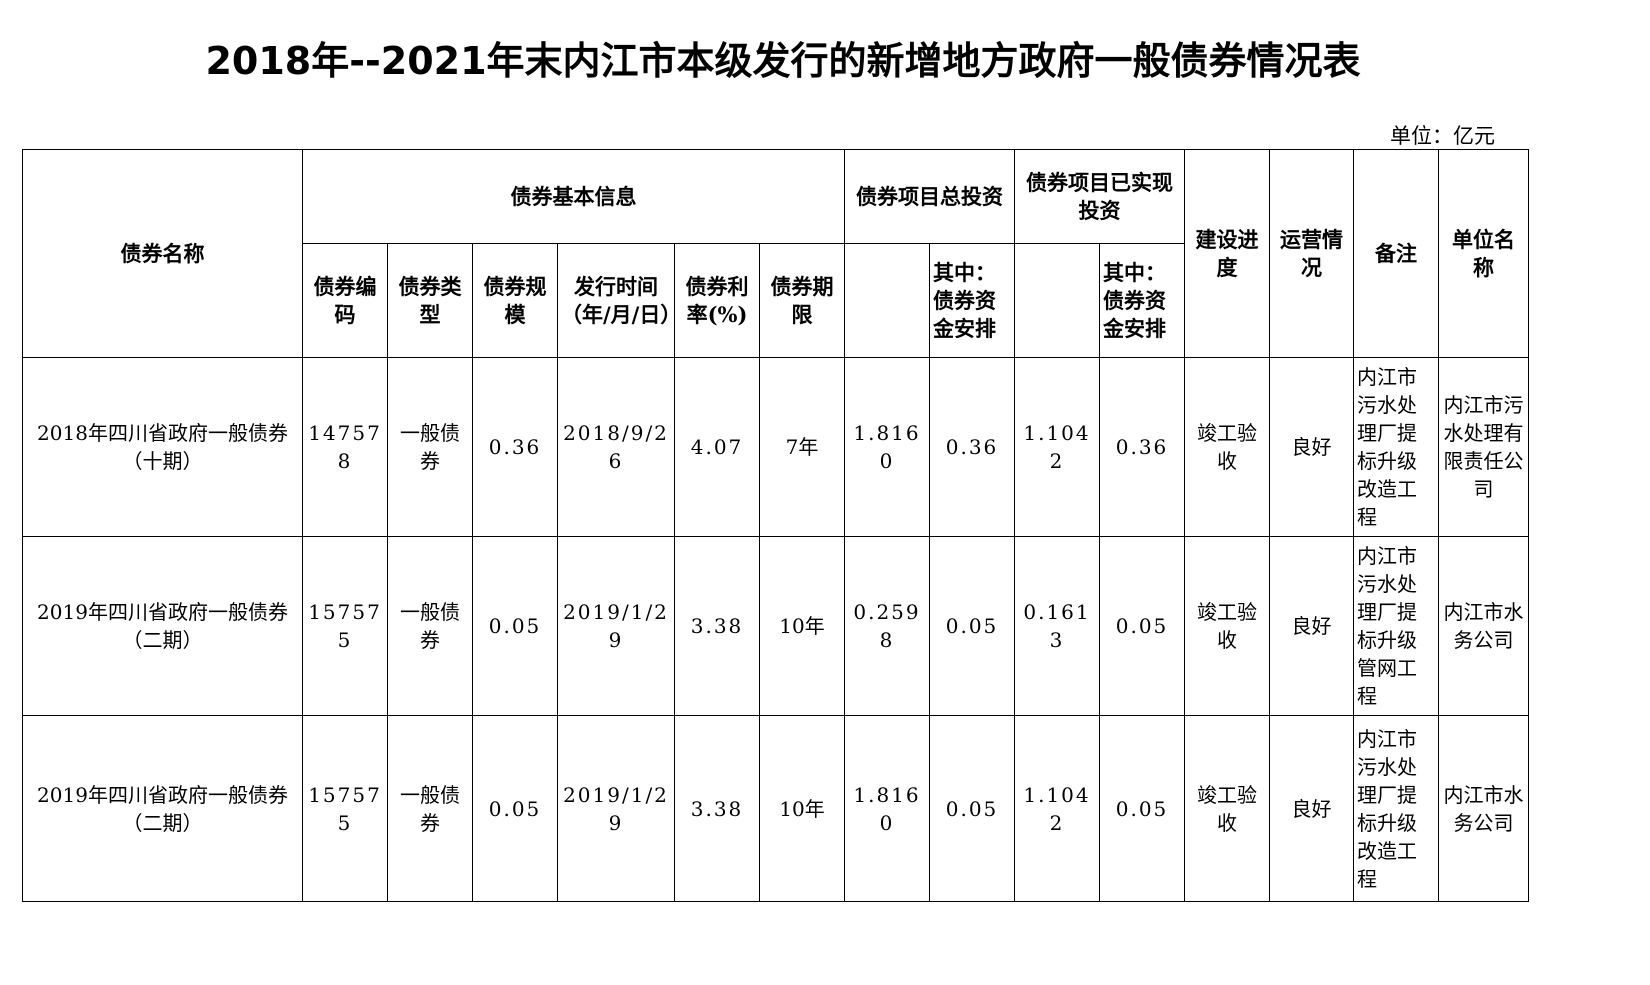 The height and width of the screenshot is (985, 1650). What do you see at coordinates (1142, 300) in the screenshot?
I see `header-of-which-2: 其中：债券资金安排` at bounding box center [1142, 300].